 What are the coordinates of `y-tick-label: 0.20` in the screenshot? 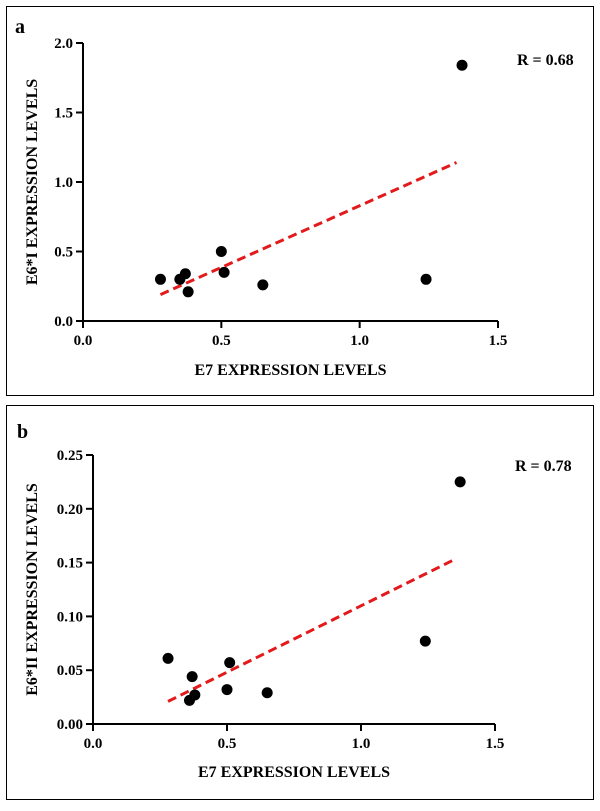 It's located at (70, 510).